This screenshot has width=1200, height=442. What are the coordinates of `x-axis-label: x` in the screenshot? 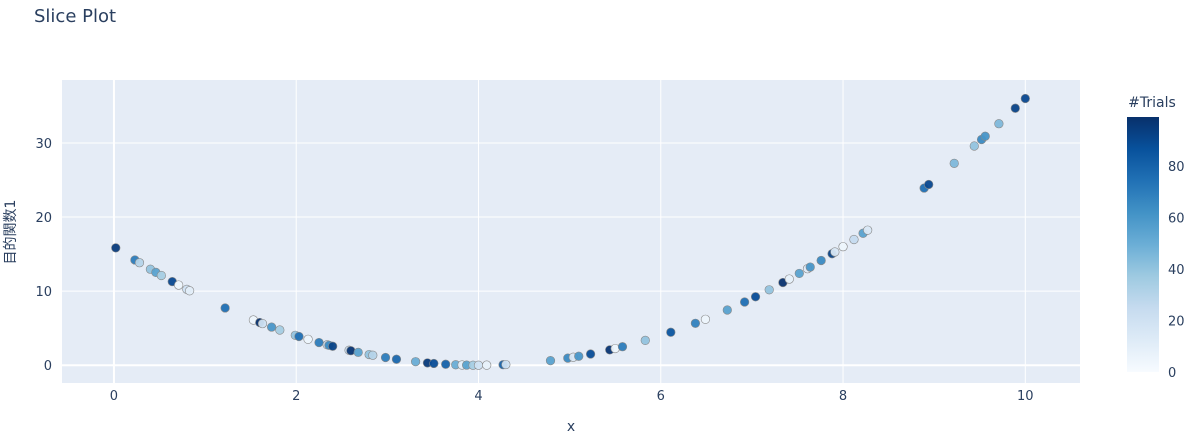 It's located at (571, 427).